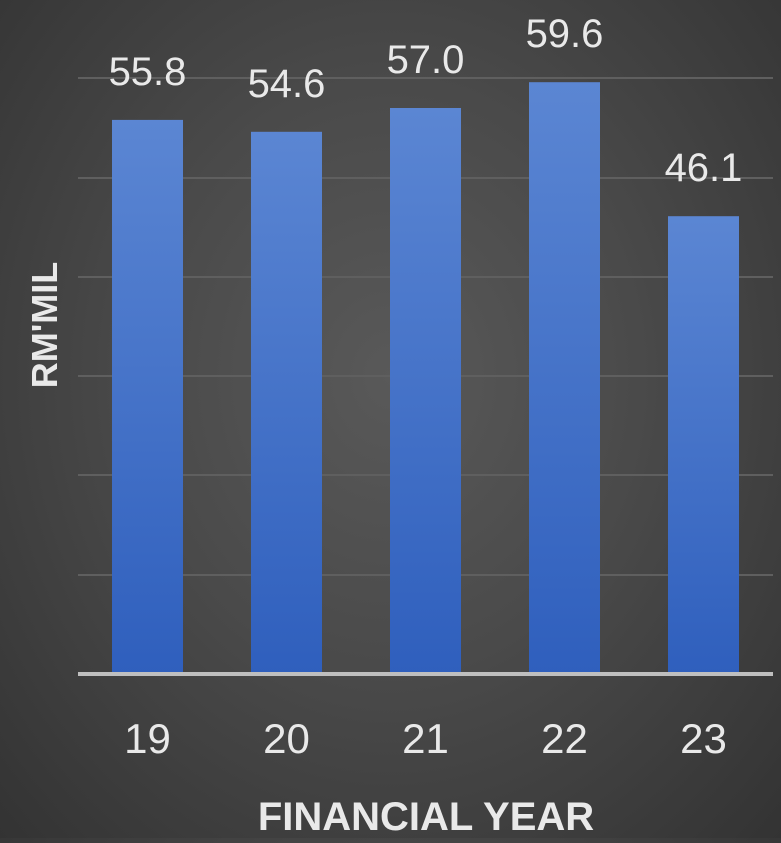 The image size is (781, 843). Describe the element at coordinates (147, 738) in the screenshot. I see `x-tick-label: 19` at that location.